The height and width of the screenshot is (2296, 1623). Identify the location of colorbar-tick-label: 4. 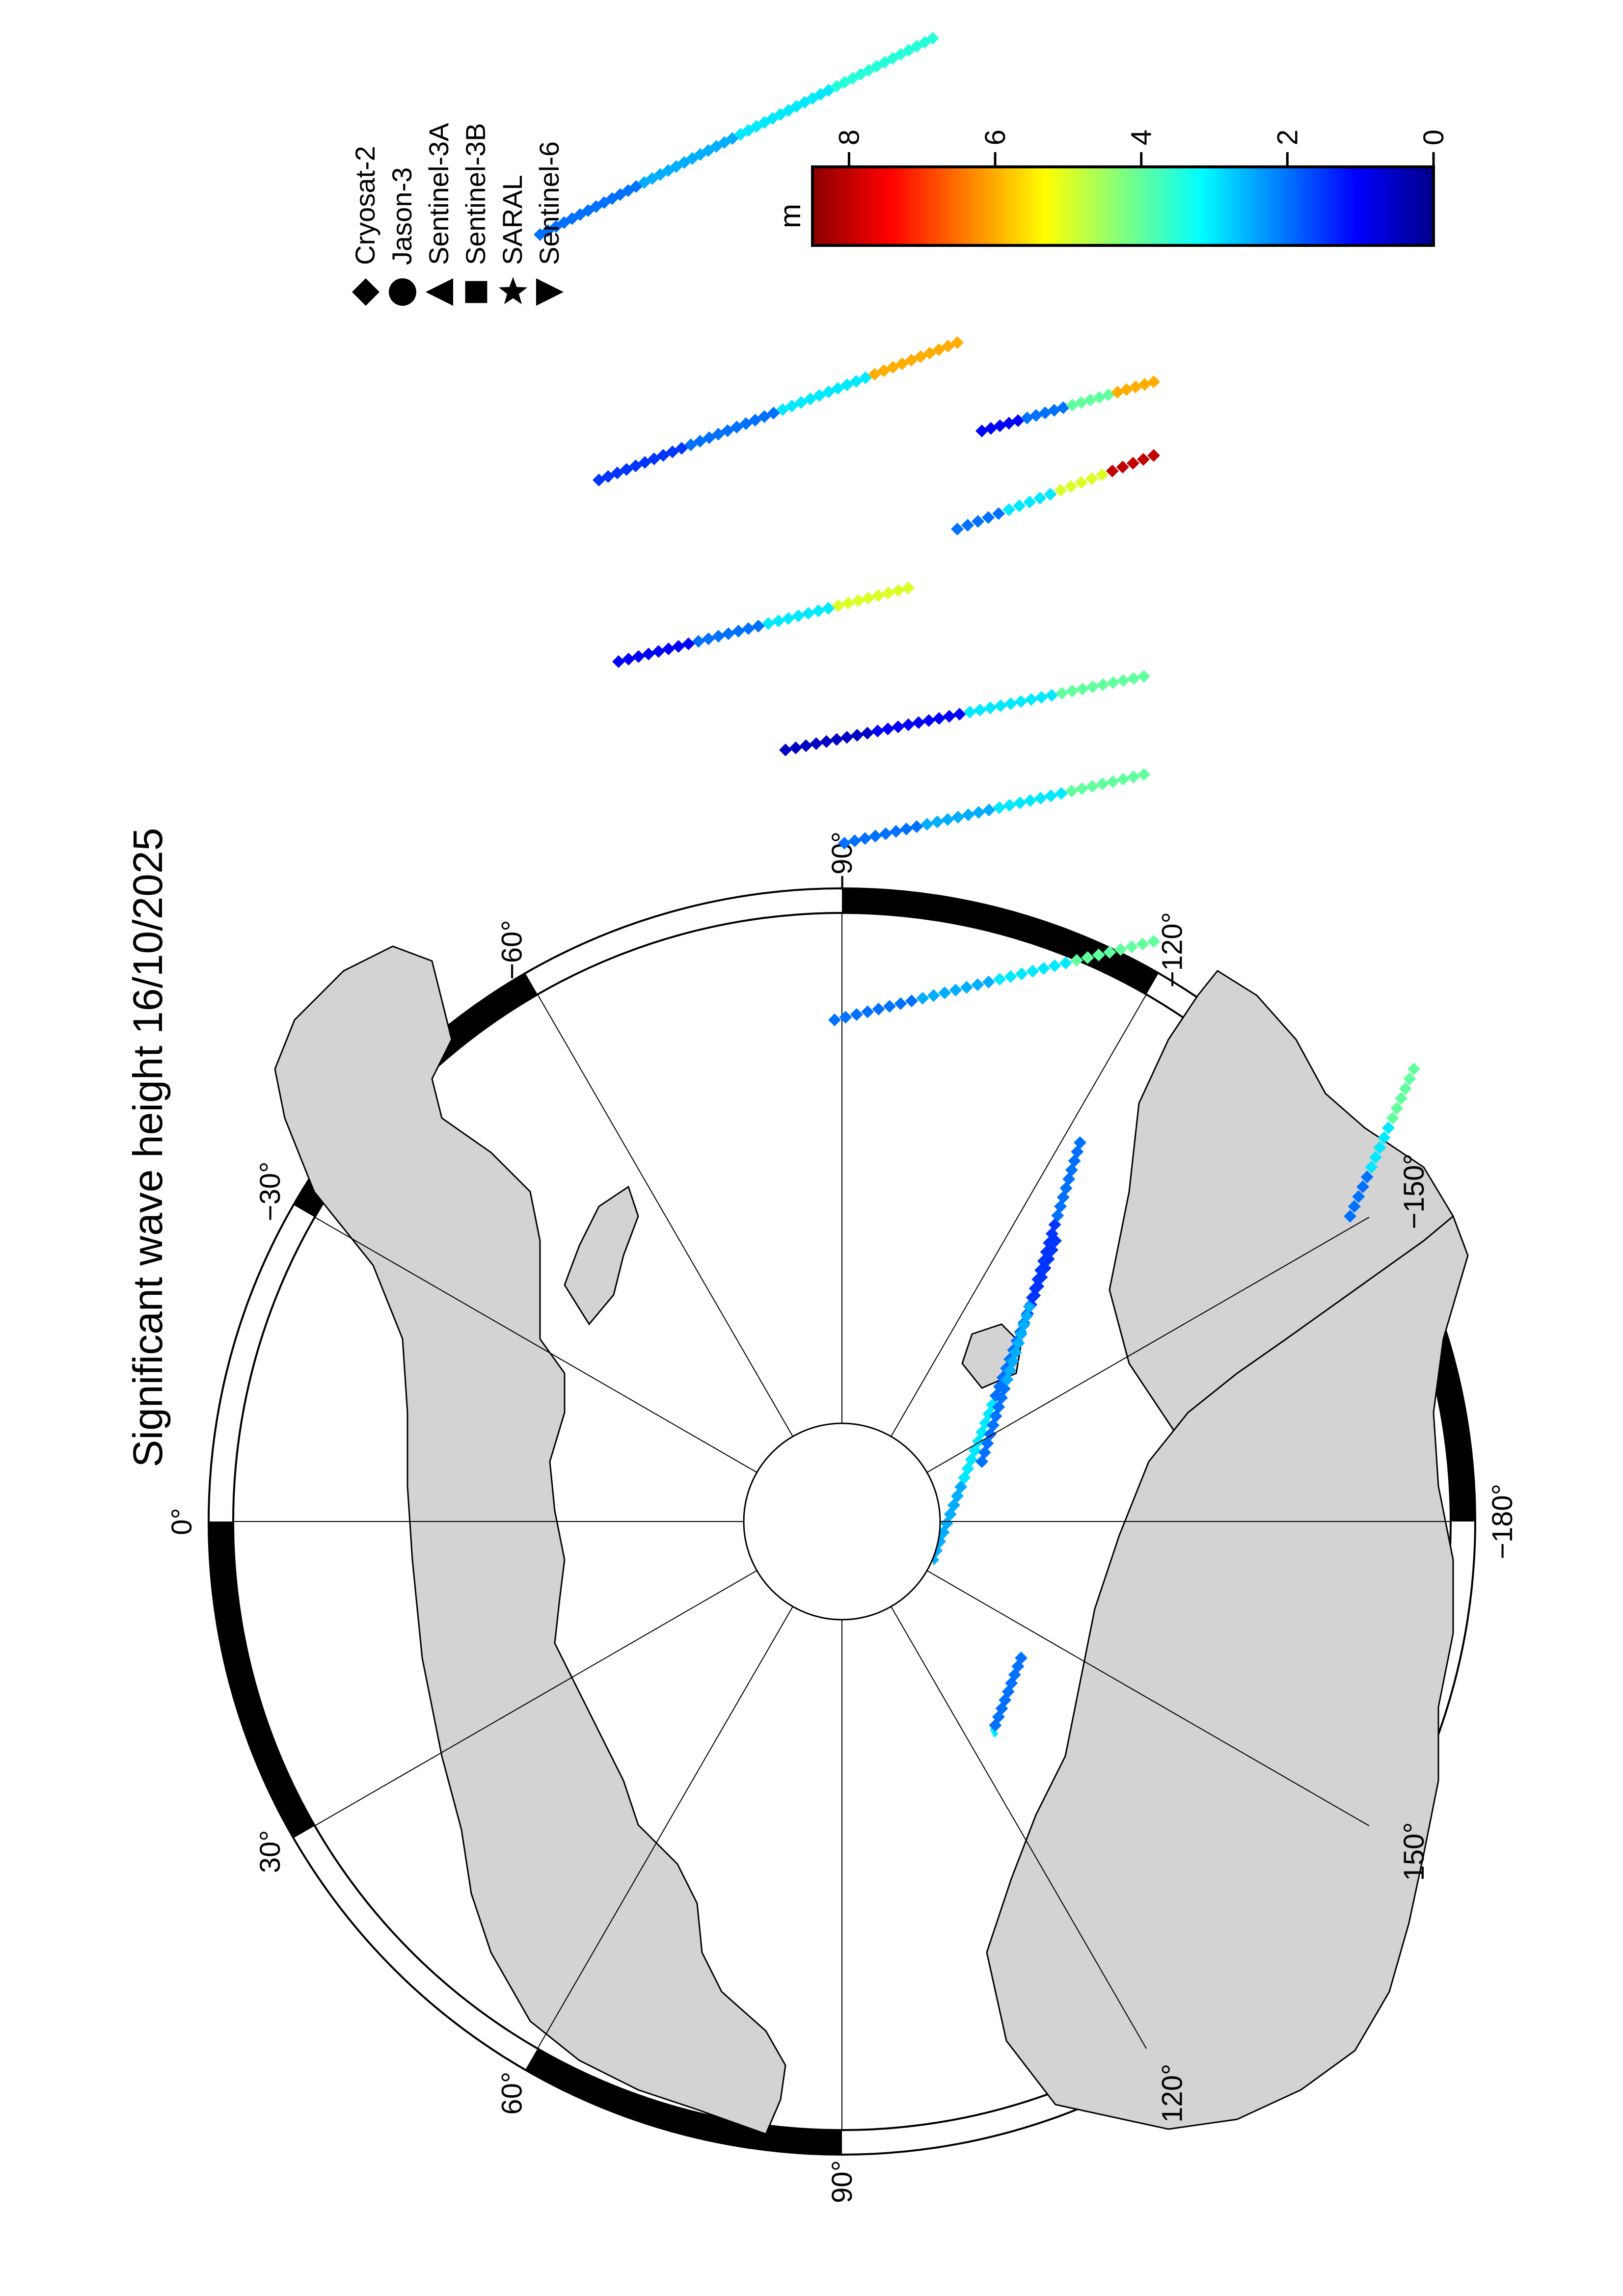
(1142, 137).